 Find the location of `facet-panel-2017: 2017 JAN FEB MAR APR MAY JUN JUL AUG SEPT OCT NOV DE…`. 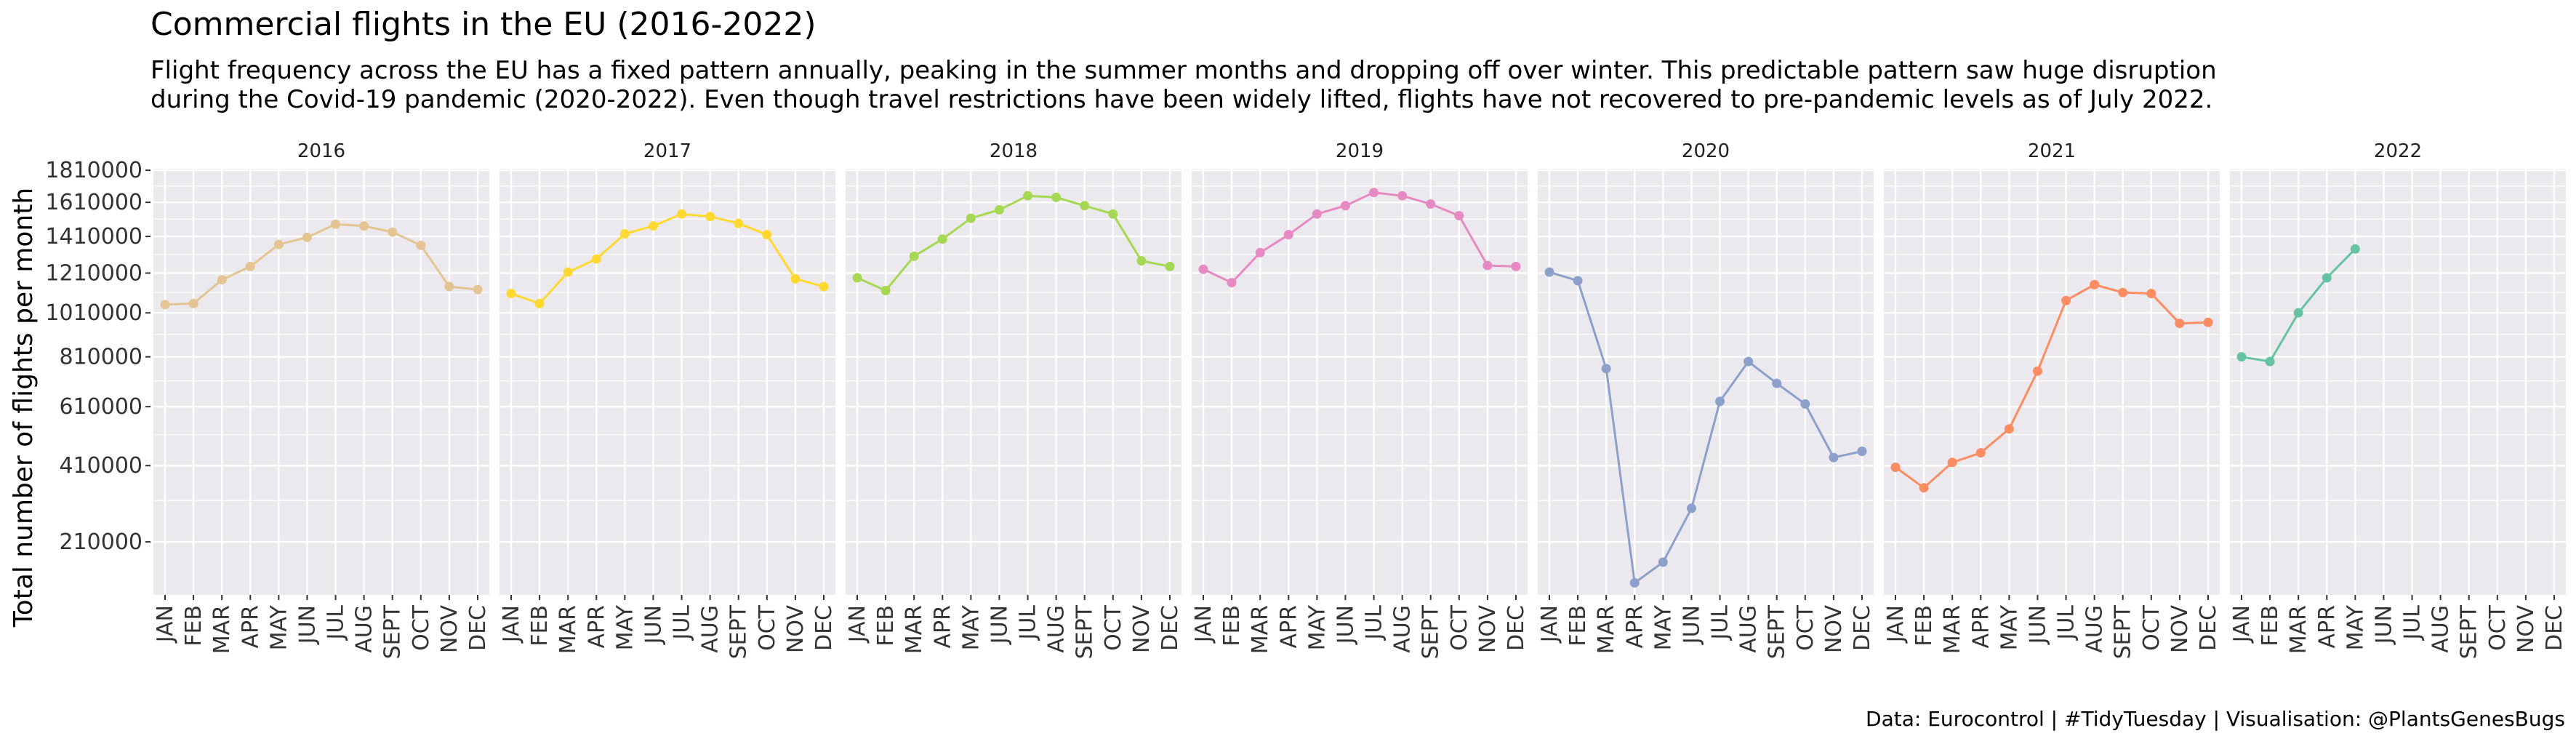

facet-panel-2017: 2017 JAN FEB MAR APR MAY JUN JUL AUG SEPT OCT NOV DE… is located at coordinates (668, 397).